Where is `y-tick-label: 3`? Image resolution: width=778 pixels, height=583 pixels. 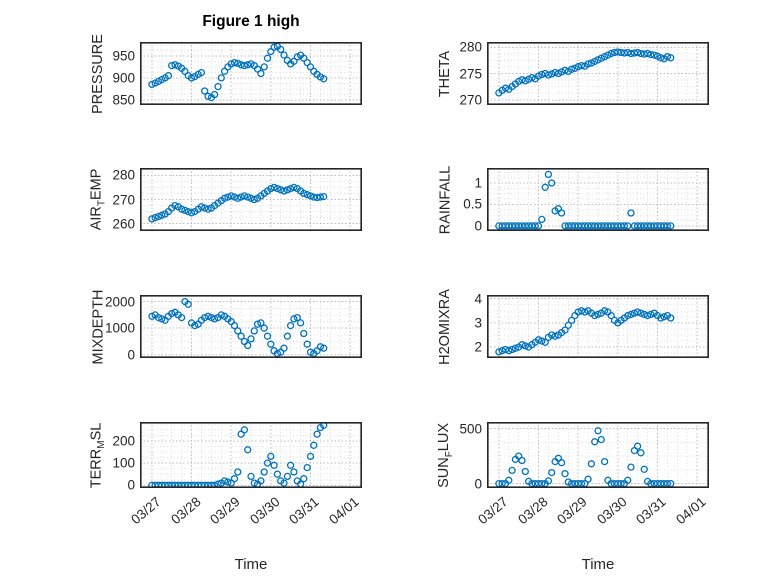 y-tick-label: 3 is located at coordinates (478, 323).